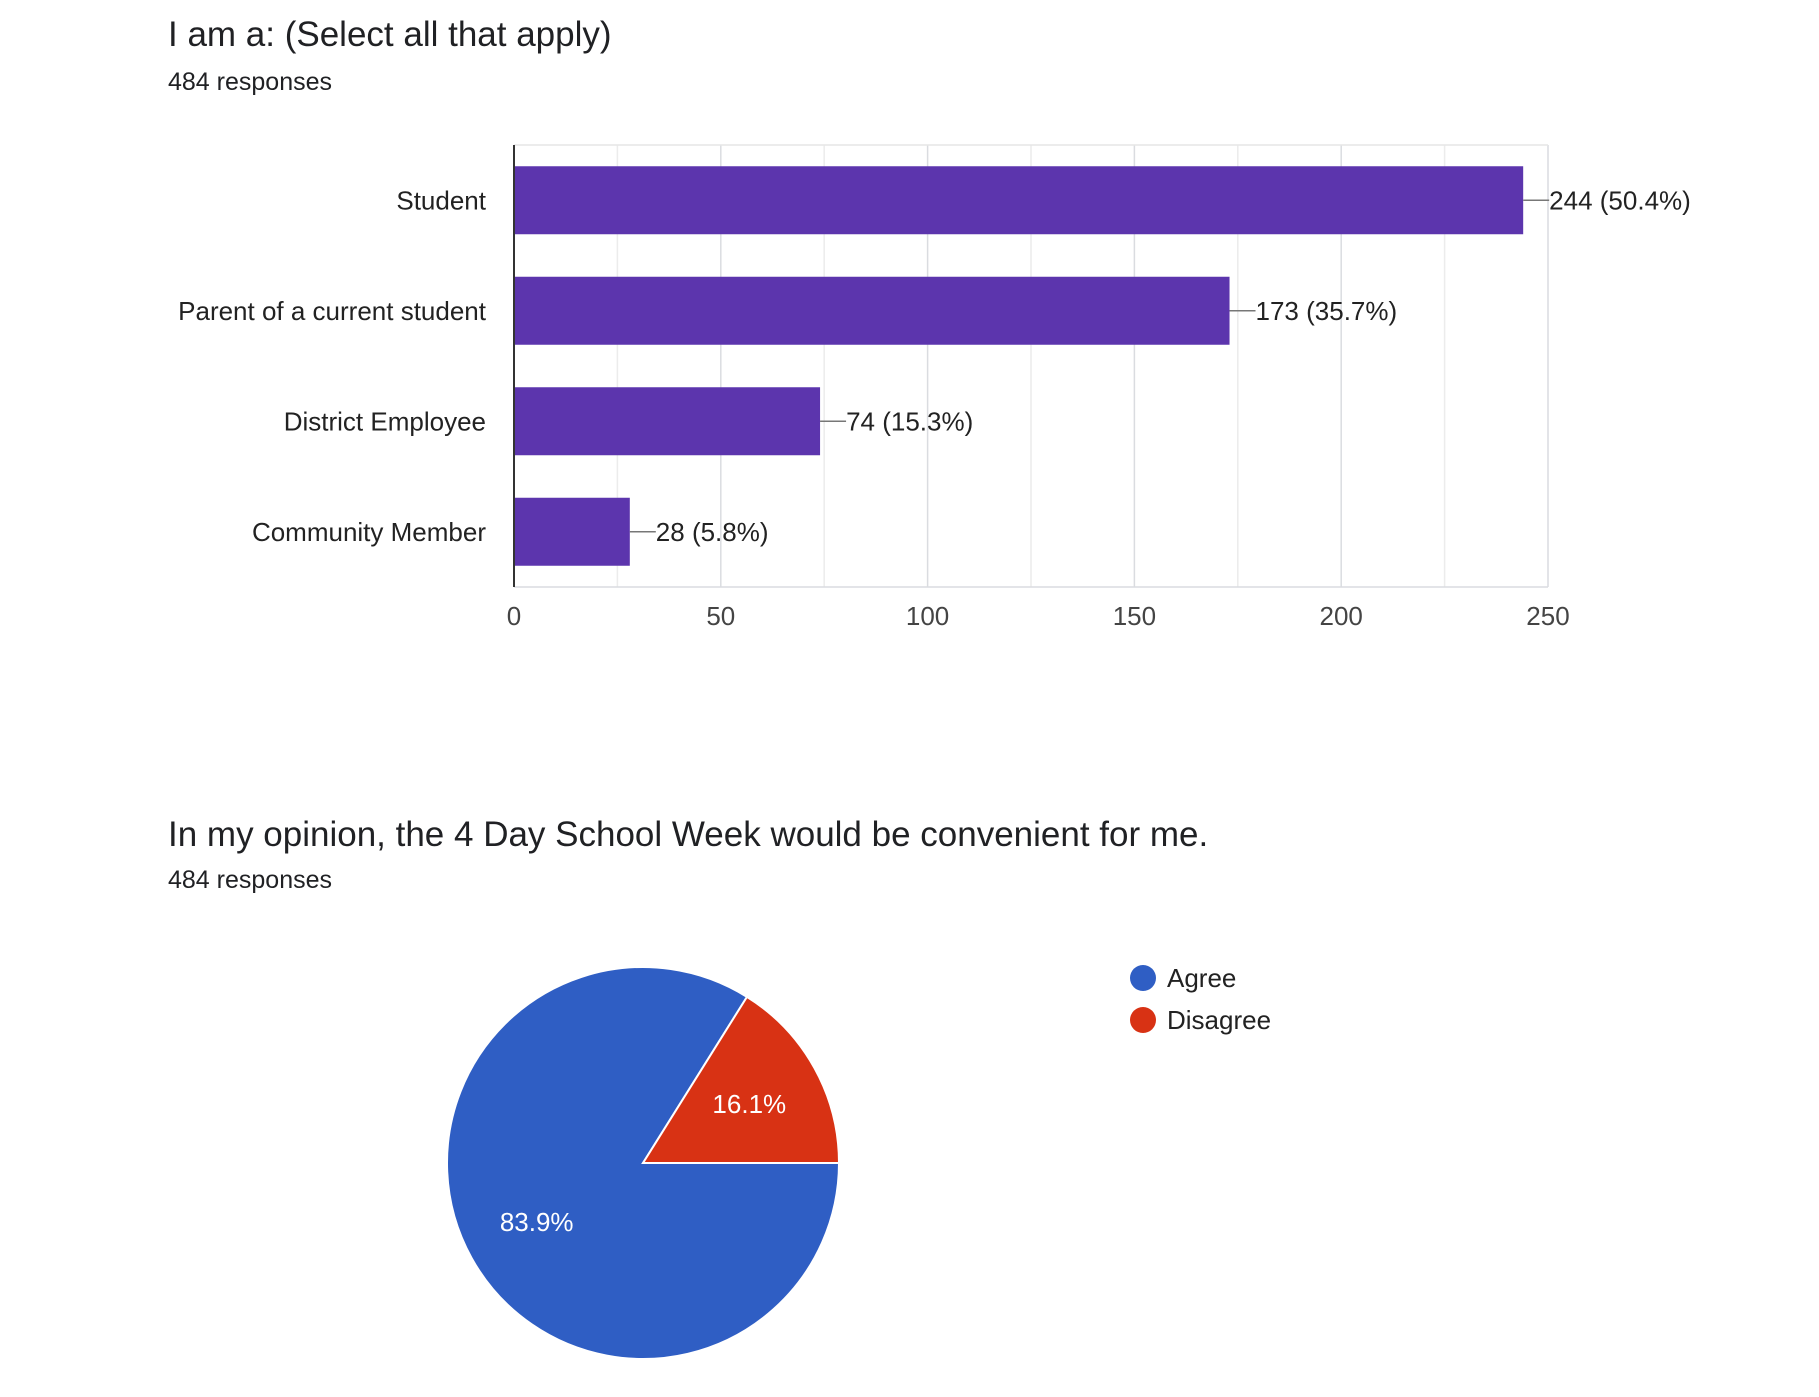 The image size is (1819, 1397). I want to click on pie-chart-slices, so click(643, 1163).